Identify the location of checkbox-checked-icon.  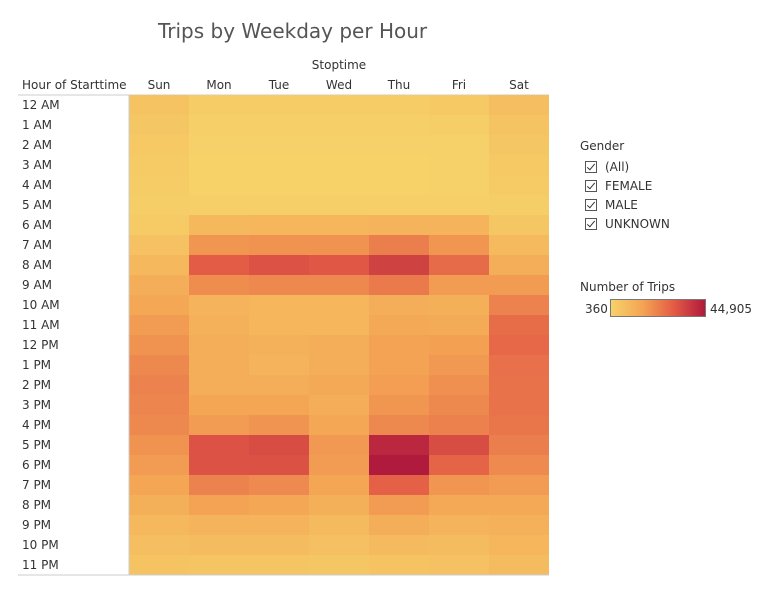
(591, 186).